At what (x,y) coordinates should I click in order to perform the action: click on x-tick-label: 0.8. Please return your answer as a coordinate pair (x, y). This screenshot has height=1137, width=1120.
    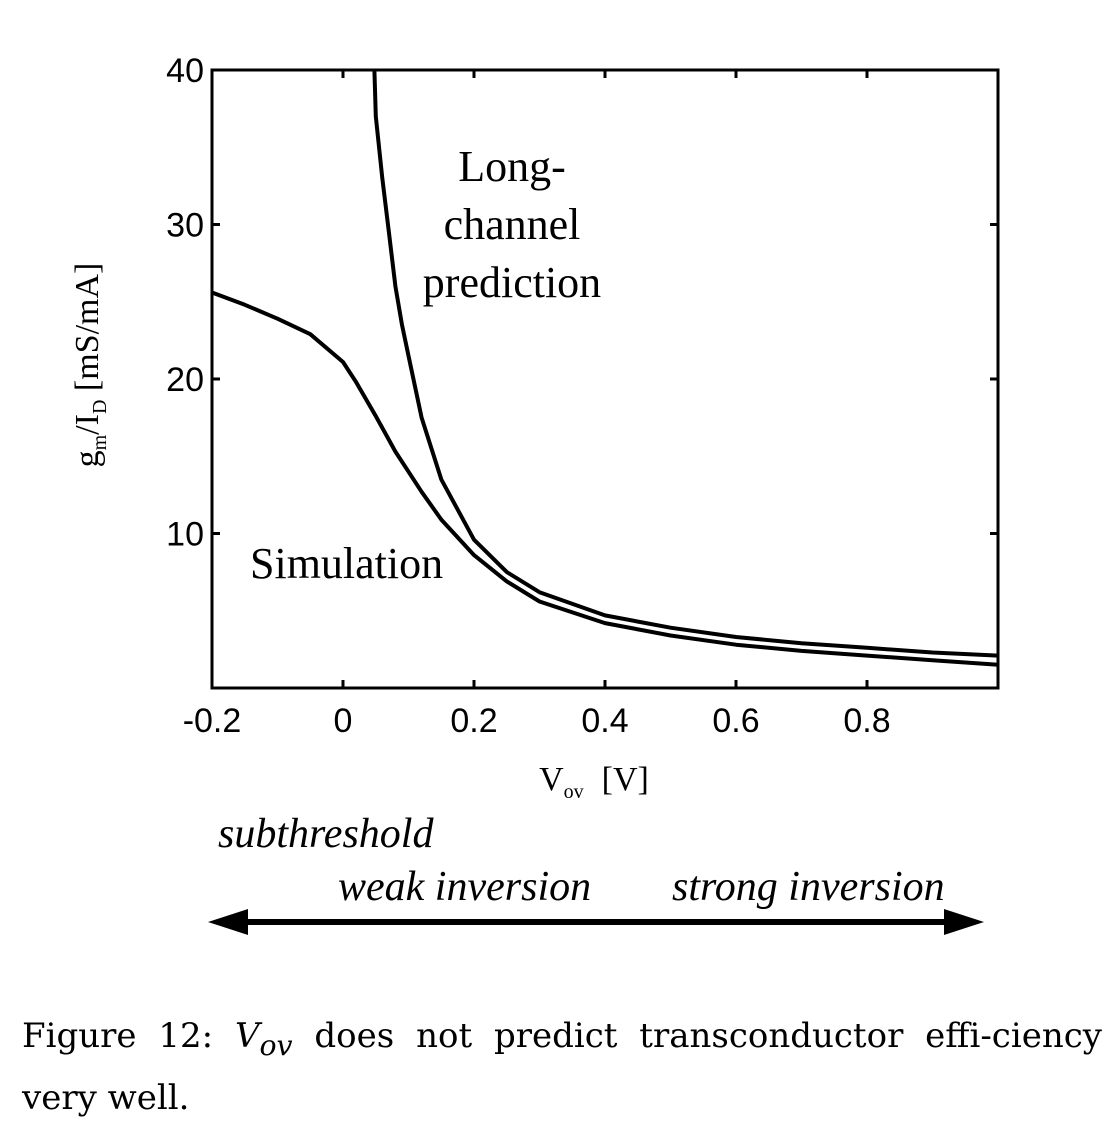
    Looking at the image, I should click on (866, 721).